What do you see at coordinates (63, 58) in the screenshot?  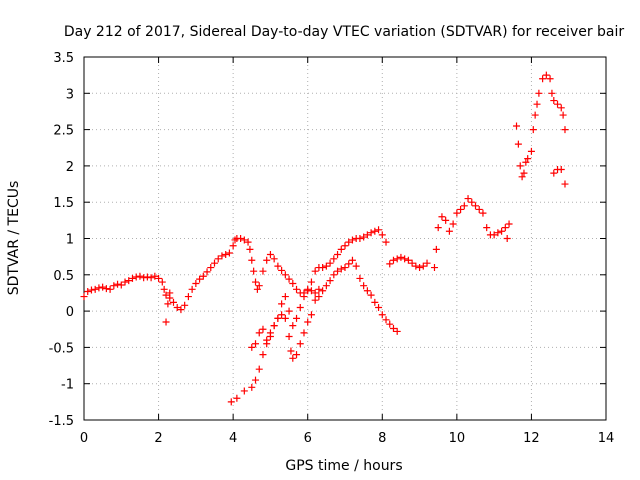 I see `y-tick-label: 3.5` at bounding box center [63, 58].